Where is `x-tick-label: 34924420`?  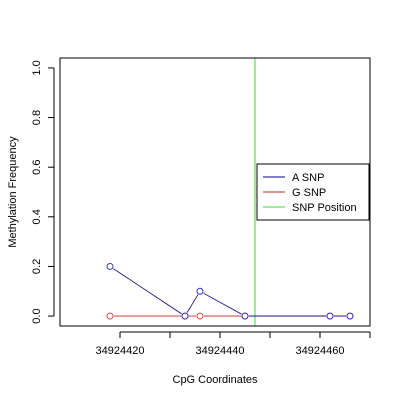
x-tick-label: 34924420 is located at coordinates (120, 351).